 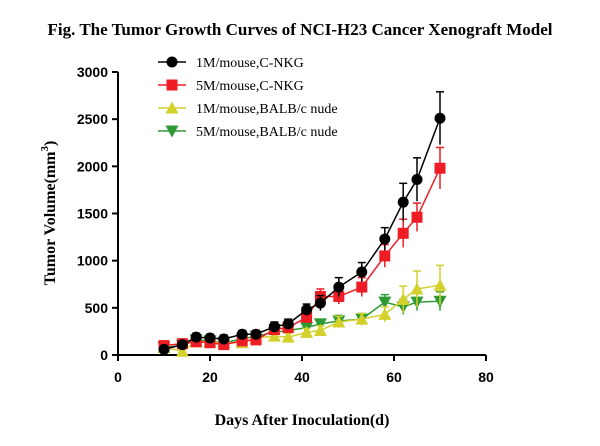 I want to click on y-tick-label: 1500, so click(x=92, y=214).